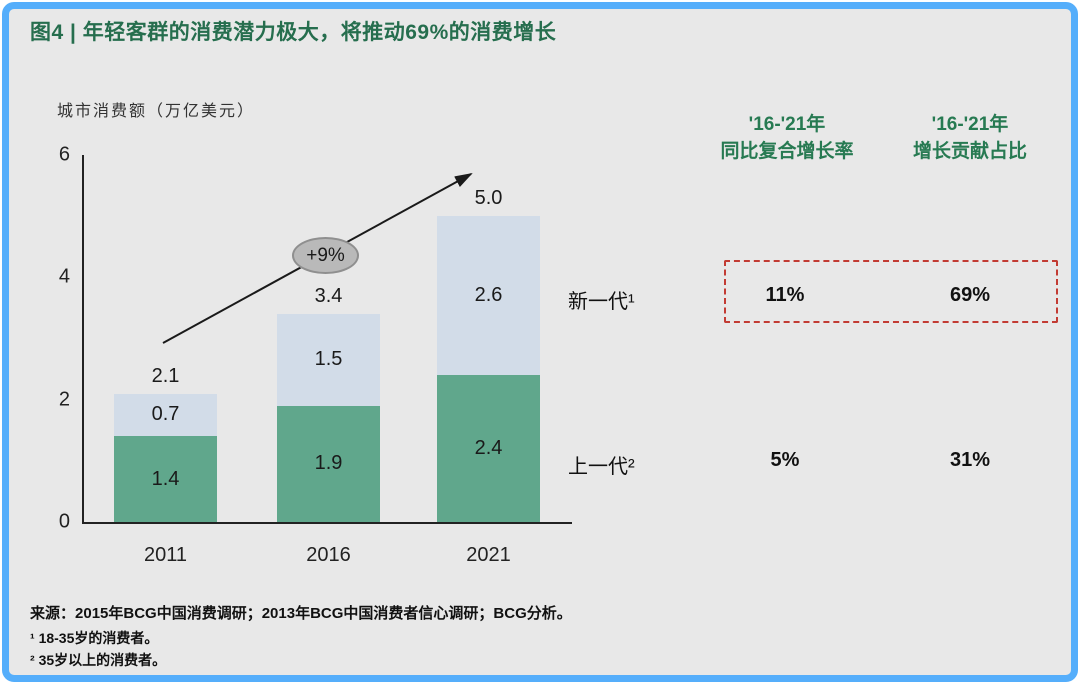  What do you see at coordinates (64, 521) in the screenshot?
I see `y-tick-label-0: 0` at bounding box center [64, 521].